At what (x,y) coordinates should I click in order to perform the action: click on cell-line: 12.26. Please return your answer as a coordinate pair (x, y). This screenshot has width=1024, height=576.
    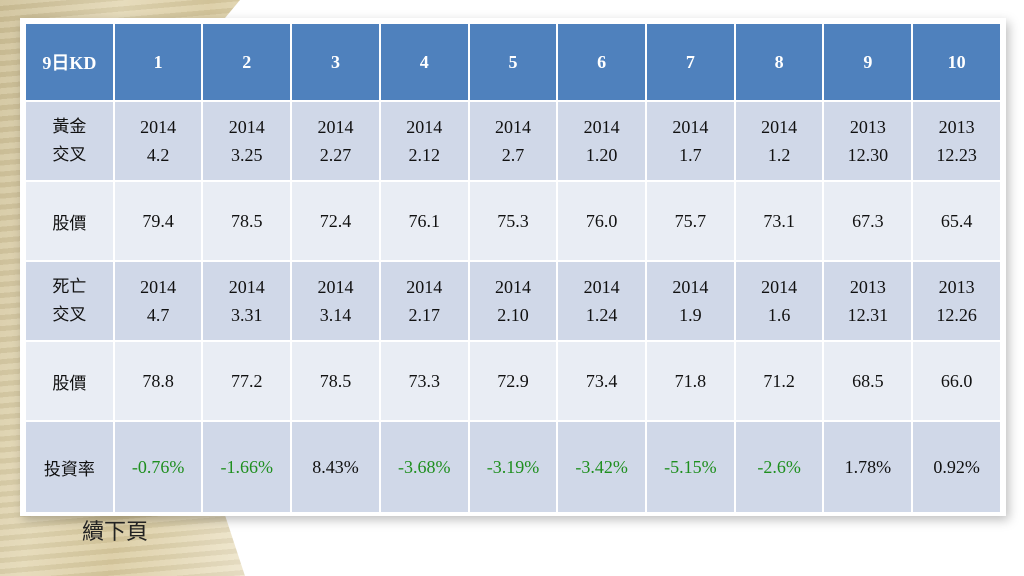
    Looking at the image, I should click on (956, 315).